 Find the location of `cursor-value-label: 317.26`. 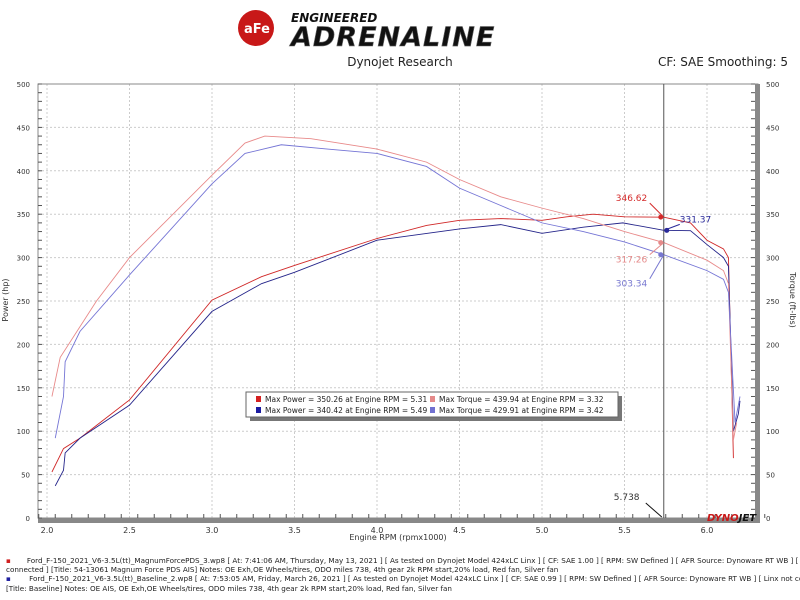

cursor-value-label: 317.26 is located at coordinates (632, 261).